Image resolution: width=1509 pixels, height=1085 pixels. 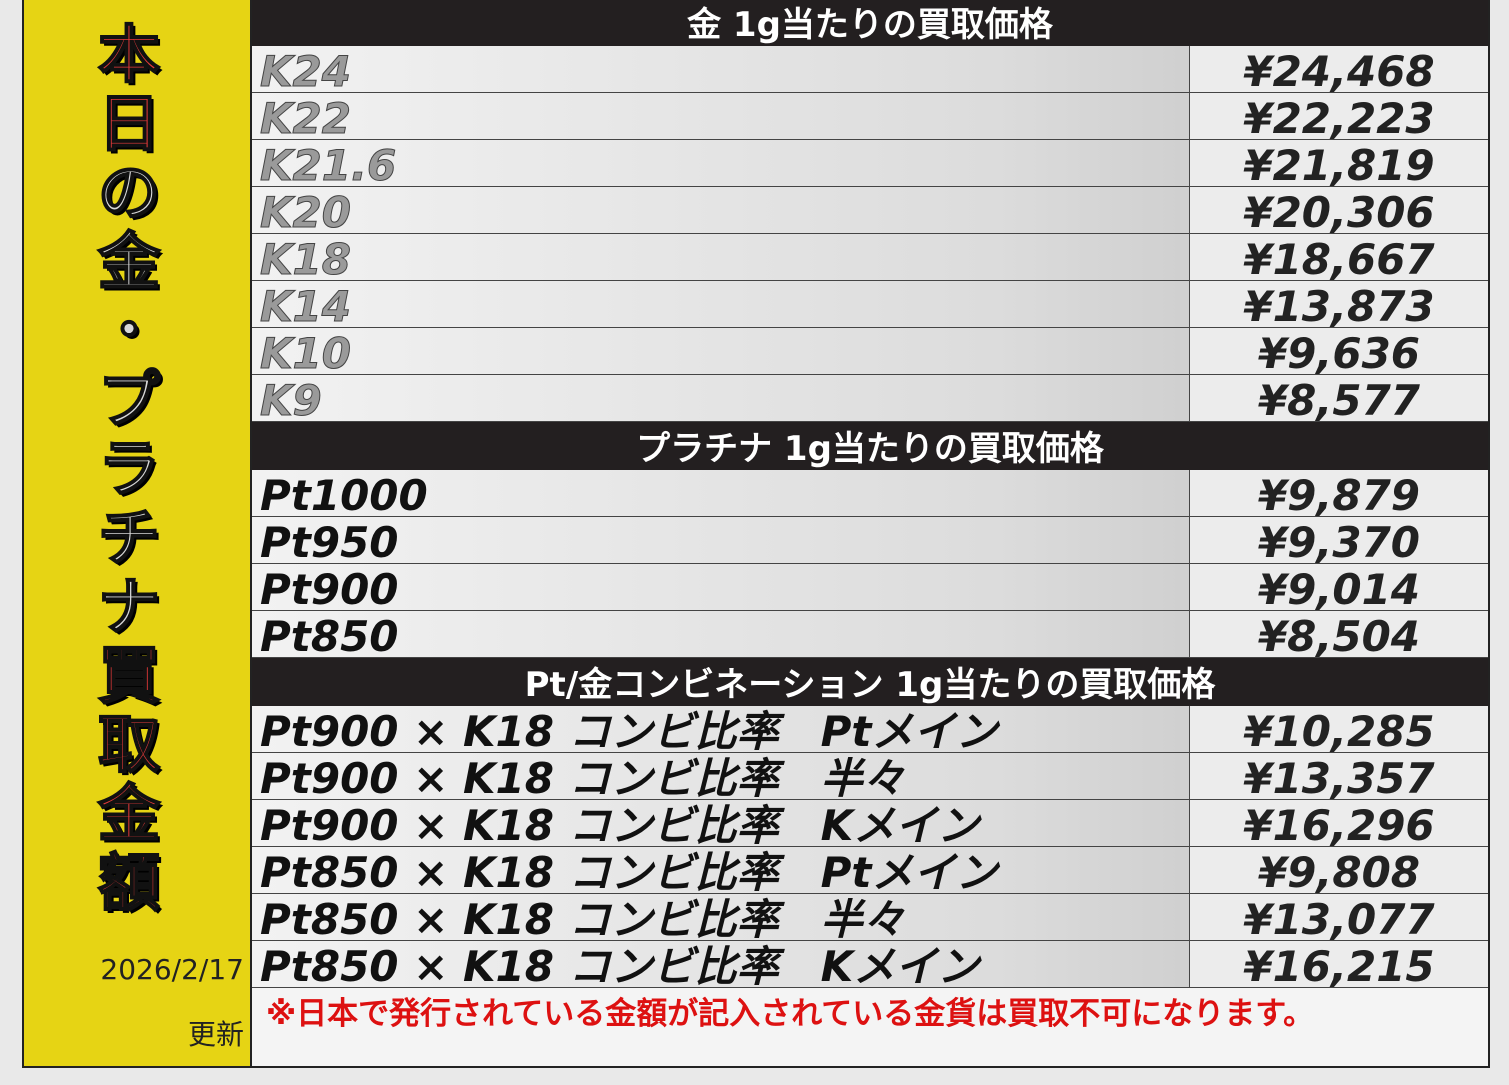 I want to click on item-price: ¥9,636, so click(x=1339, y=353).